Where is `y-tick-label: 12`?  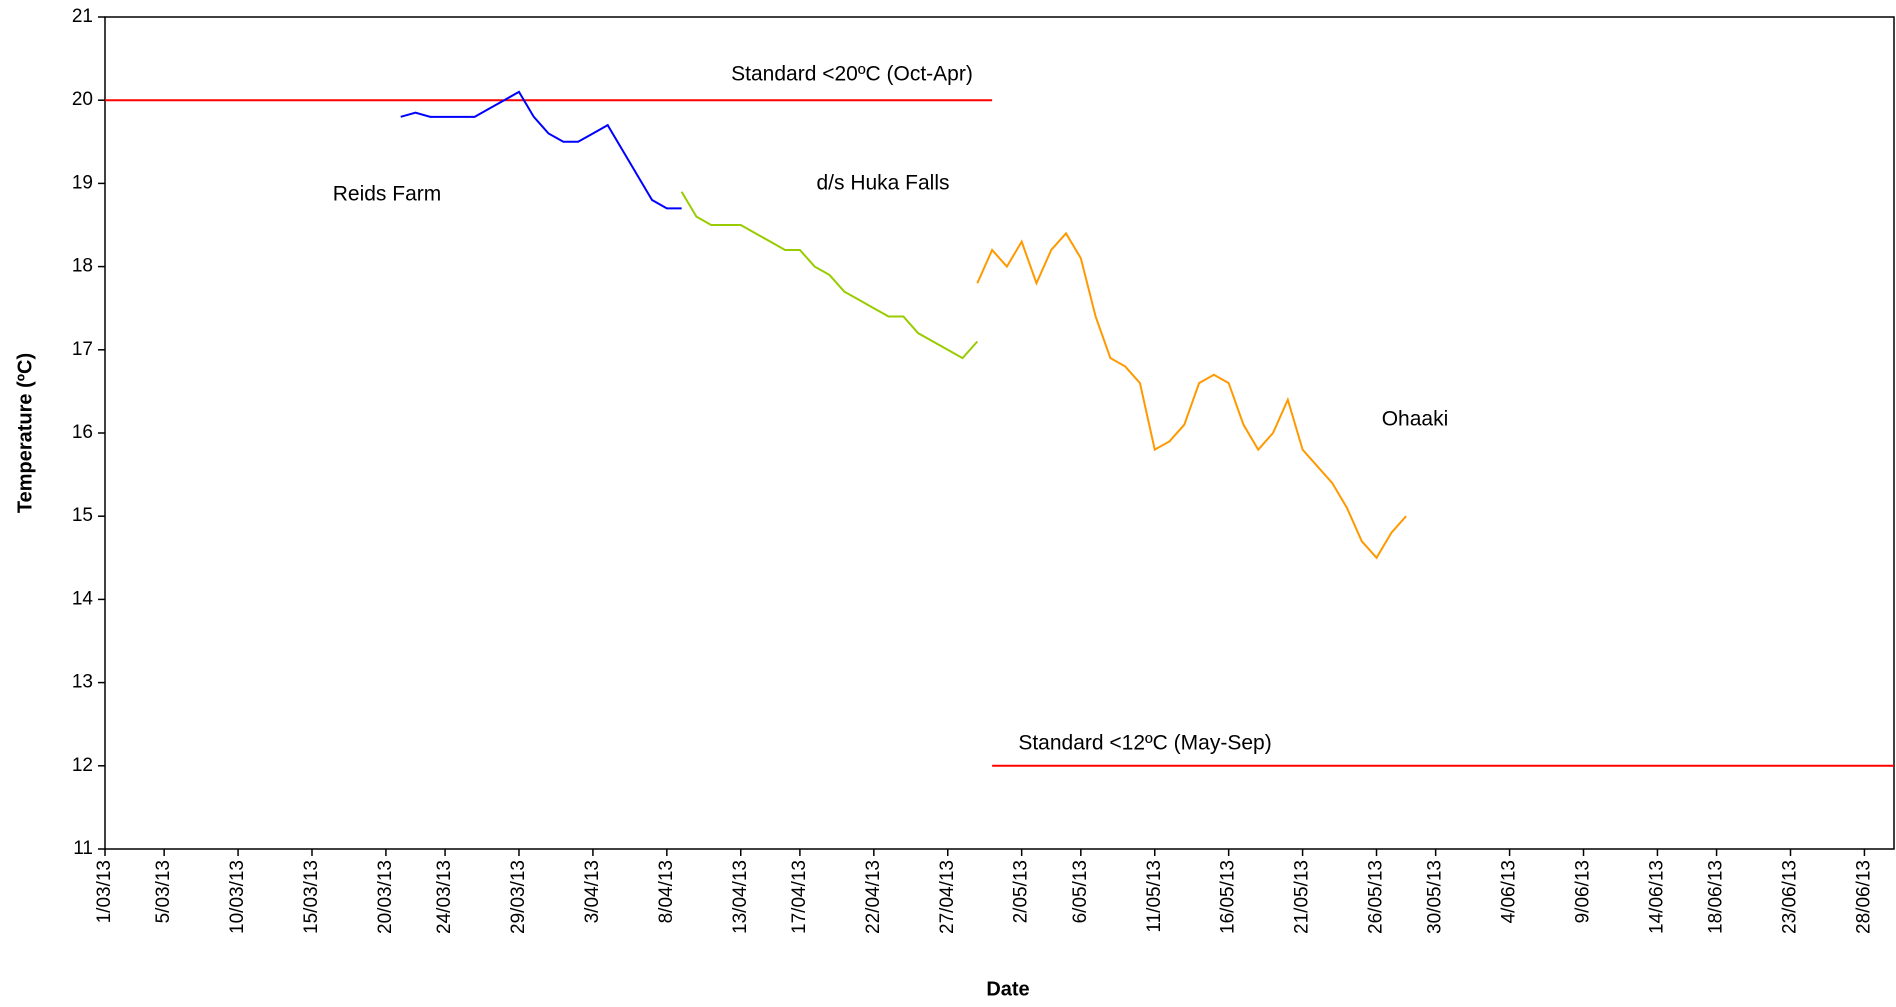
y-tick-label: 12 is located at coordinates (82, 765).